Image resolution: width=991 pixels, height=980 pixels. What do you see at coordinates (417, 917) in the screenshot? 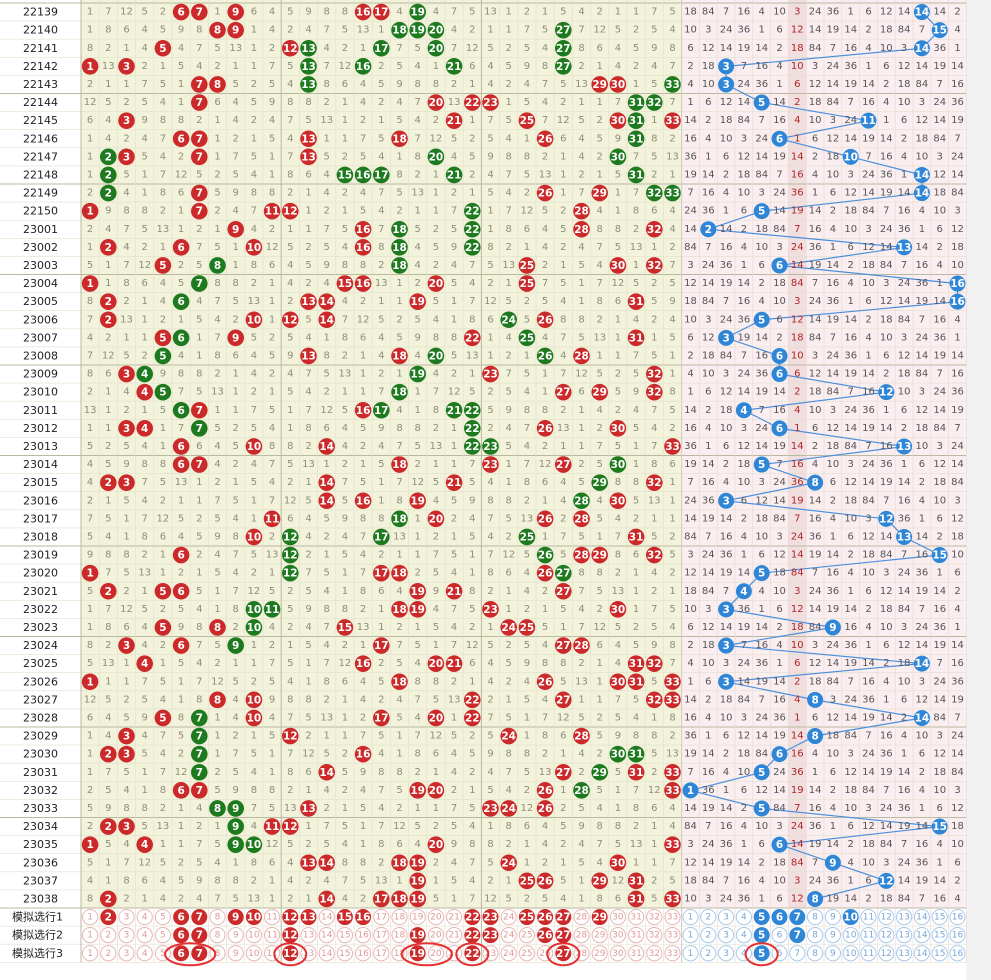
I see `empty-ball-icon: 19` at bounding box center [417, 917].